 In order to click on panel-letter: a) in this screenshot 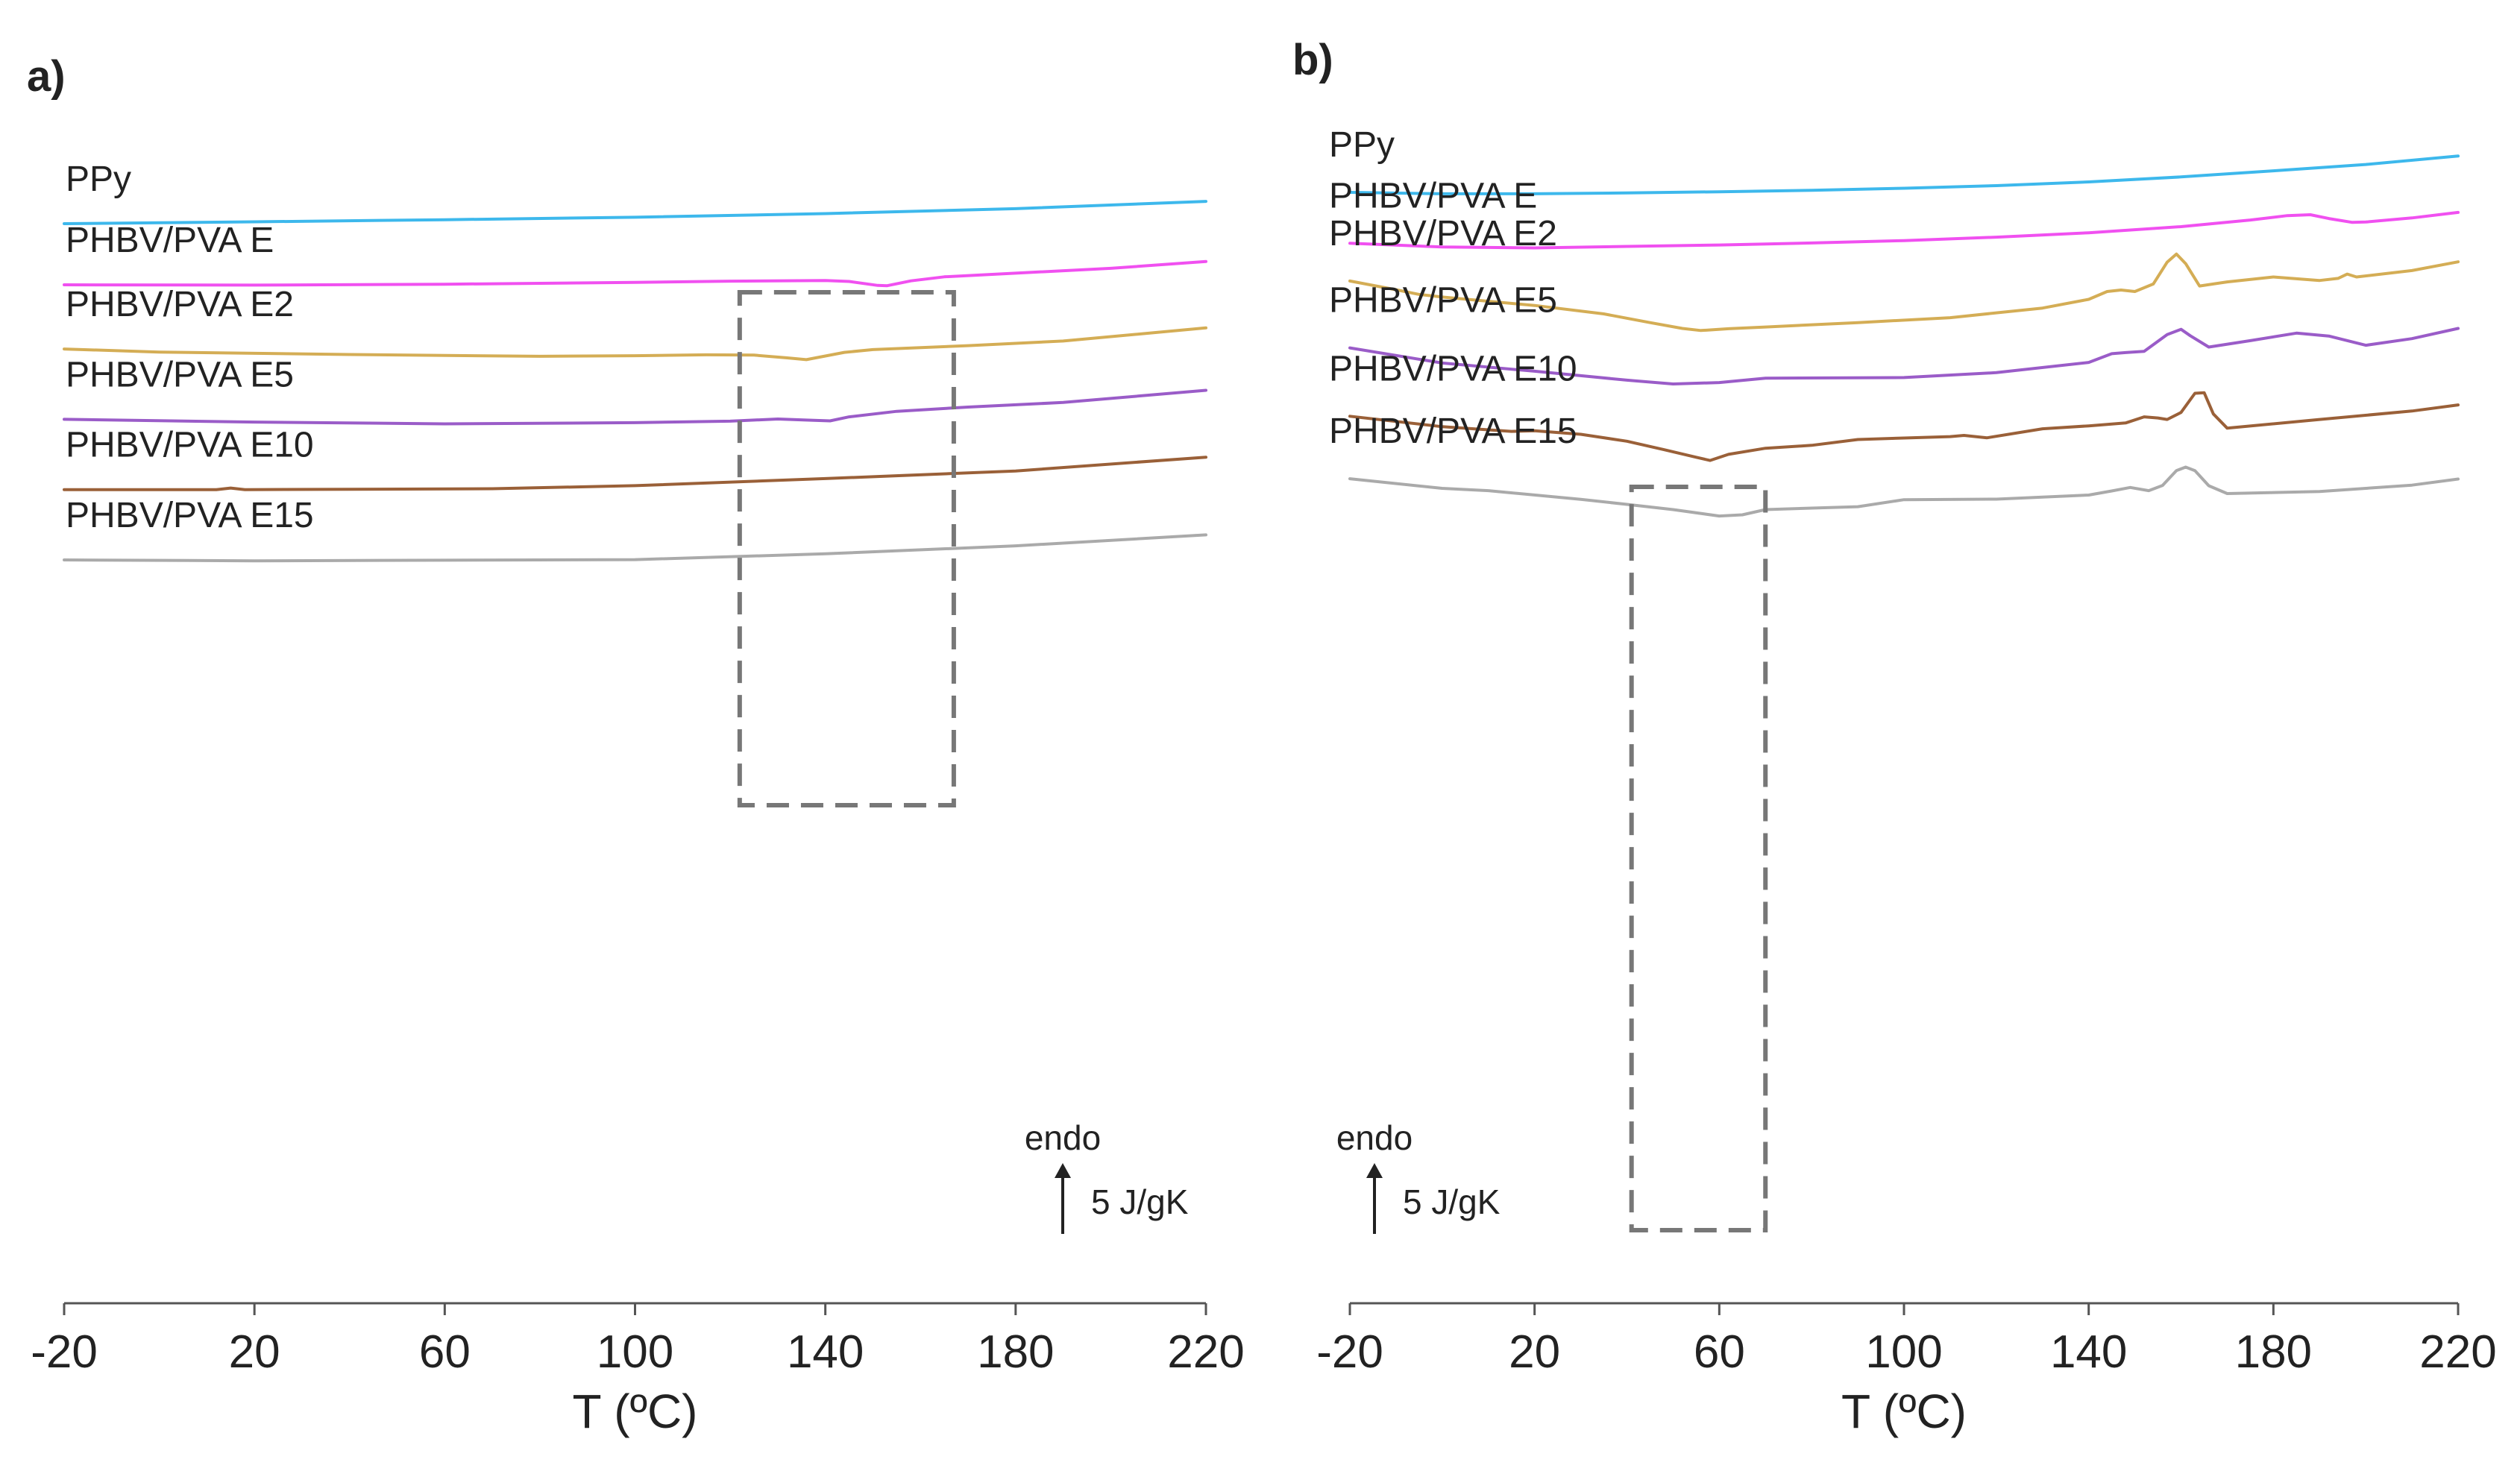, I will do `click(46, 76)`.